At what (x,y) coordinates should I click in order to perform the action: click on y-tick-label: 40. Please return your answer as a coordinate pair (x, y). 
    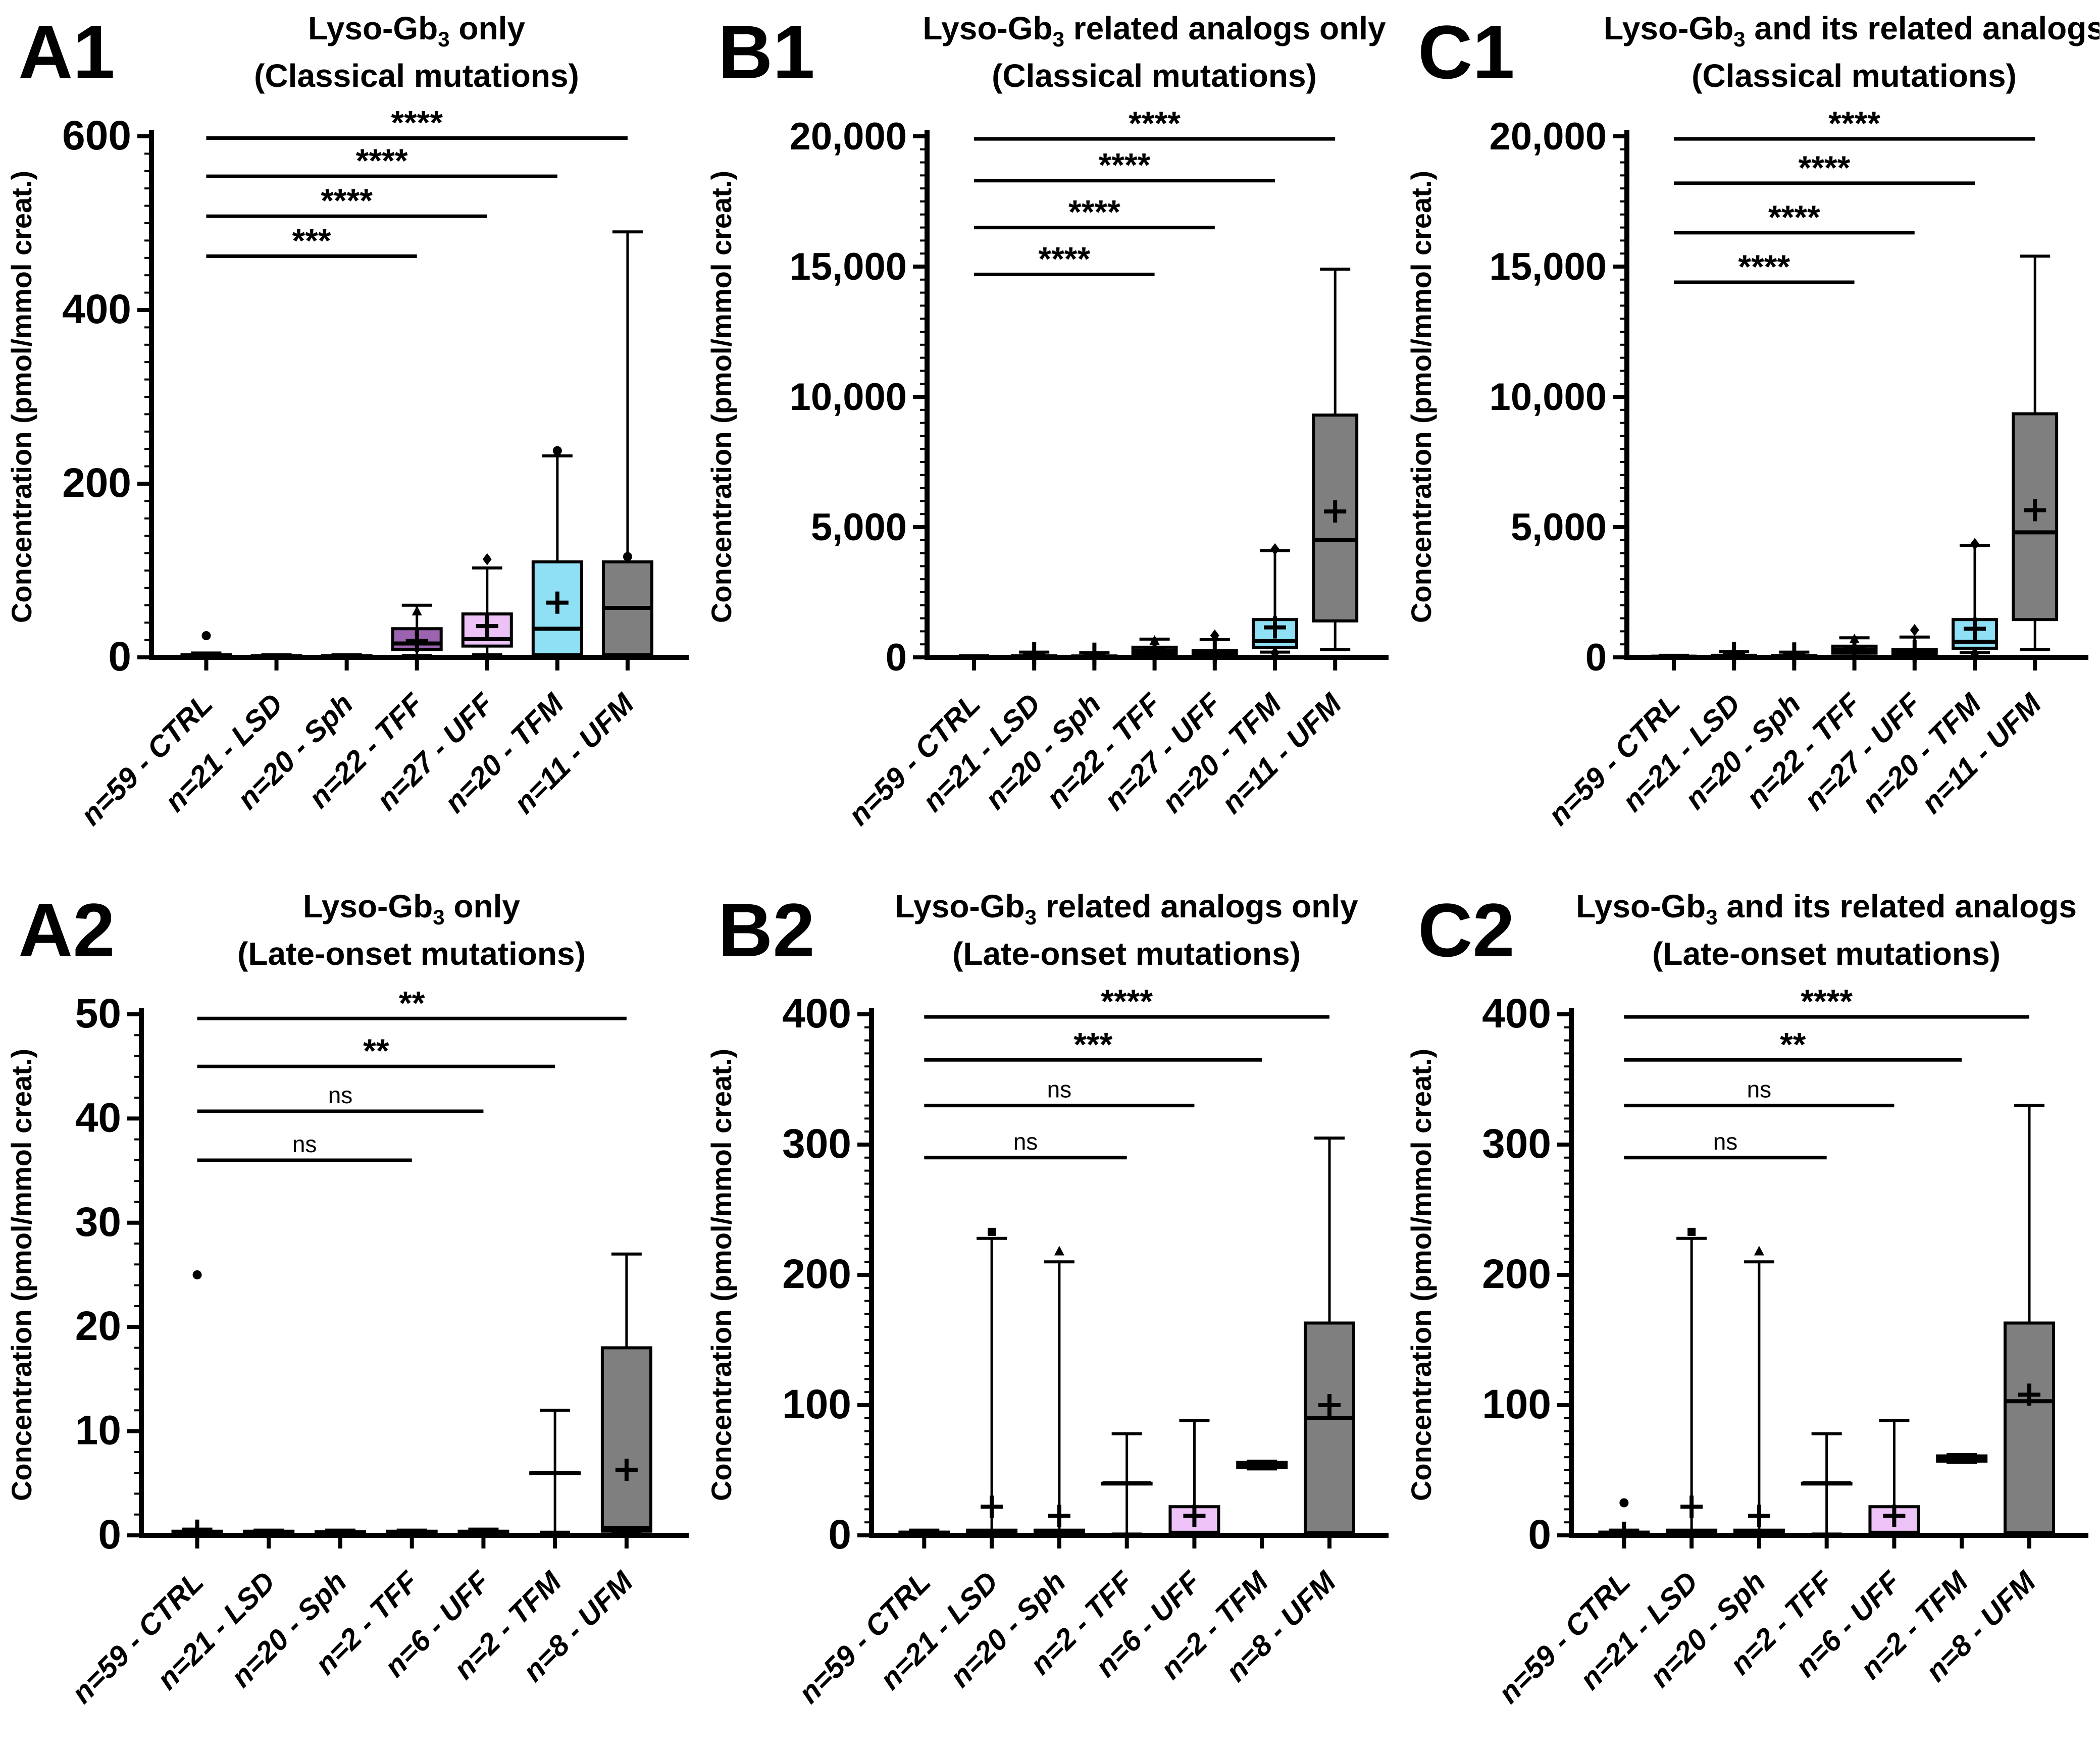
    Looking at the image, I should click on (98, 1118).